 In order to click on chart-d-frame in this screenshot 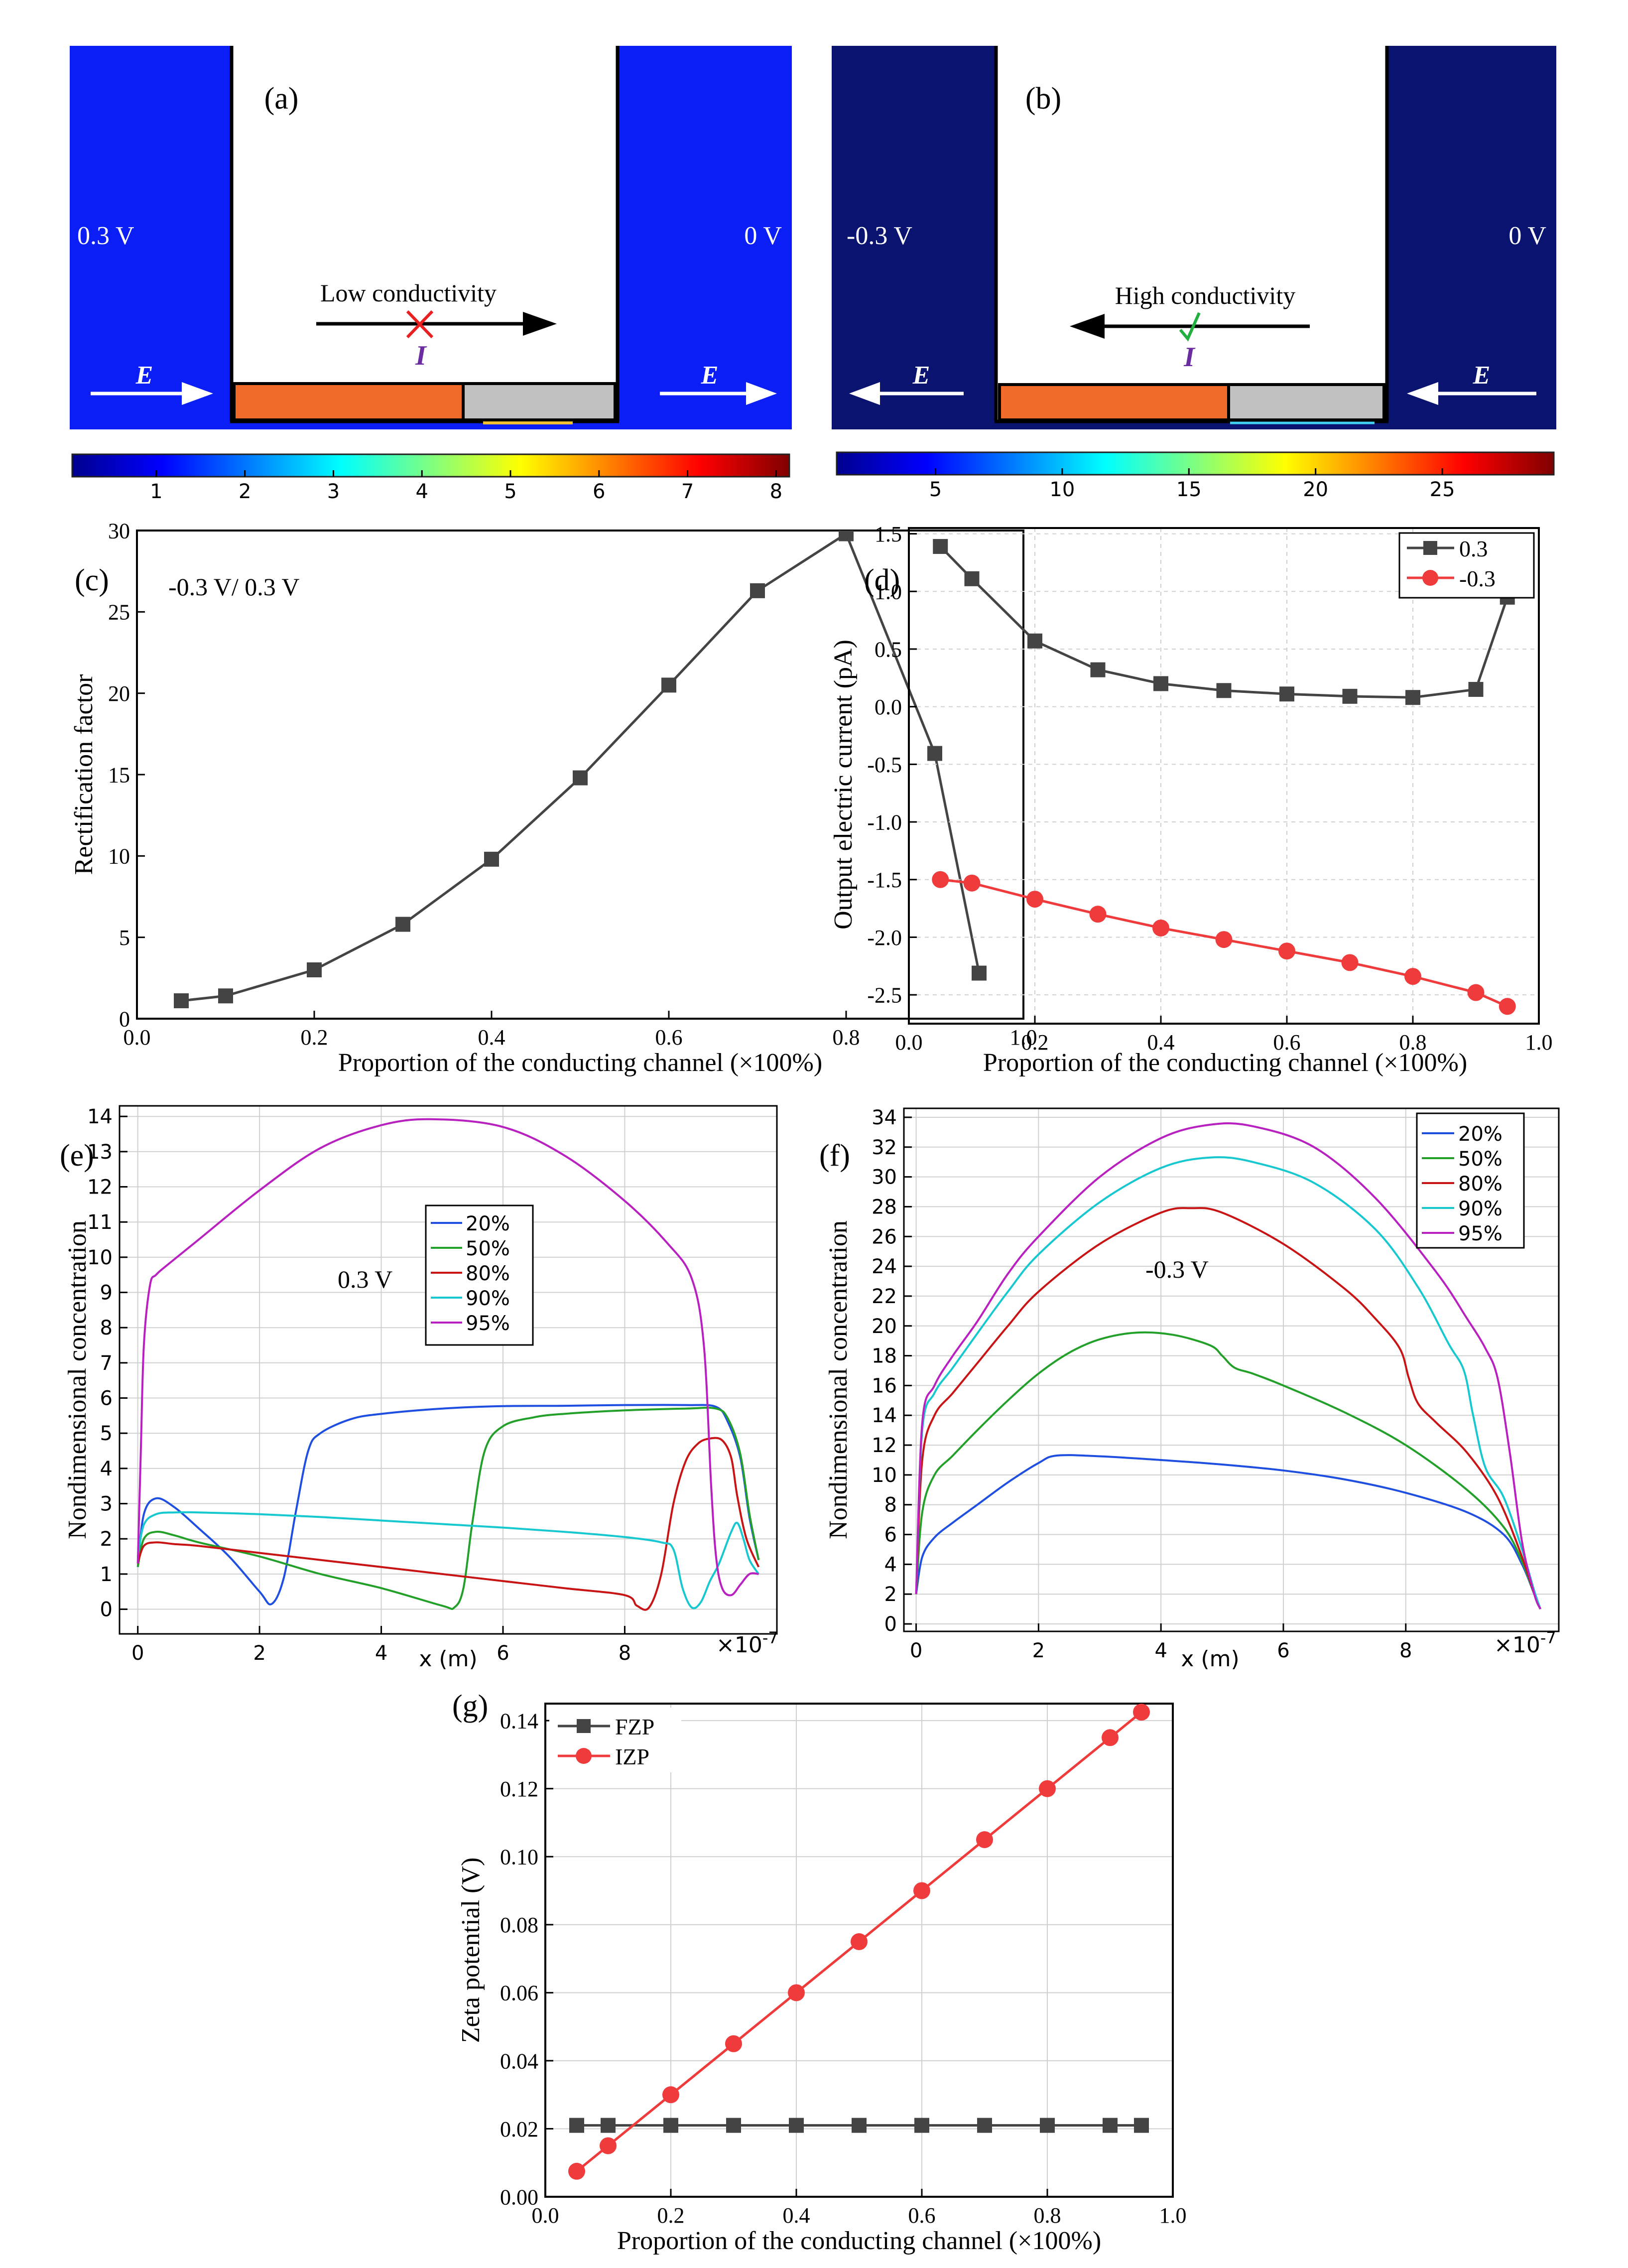, I will do `click(1224, 776)`.